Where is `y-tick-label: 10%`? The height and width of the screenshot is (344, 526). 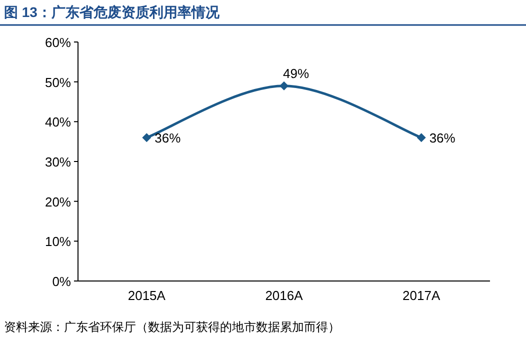 y-tick-label: 10% is located at coordinates (58, 242).